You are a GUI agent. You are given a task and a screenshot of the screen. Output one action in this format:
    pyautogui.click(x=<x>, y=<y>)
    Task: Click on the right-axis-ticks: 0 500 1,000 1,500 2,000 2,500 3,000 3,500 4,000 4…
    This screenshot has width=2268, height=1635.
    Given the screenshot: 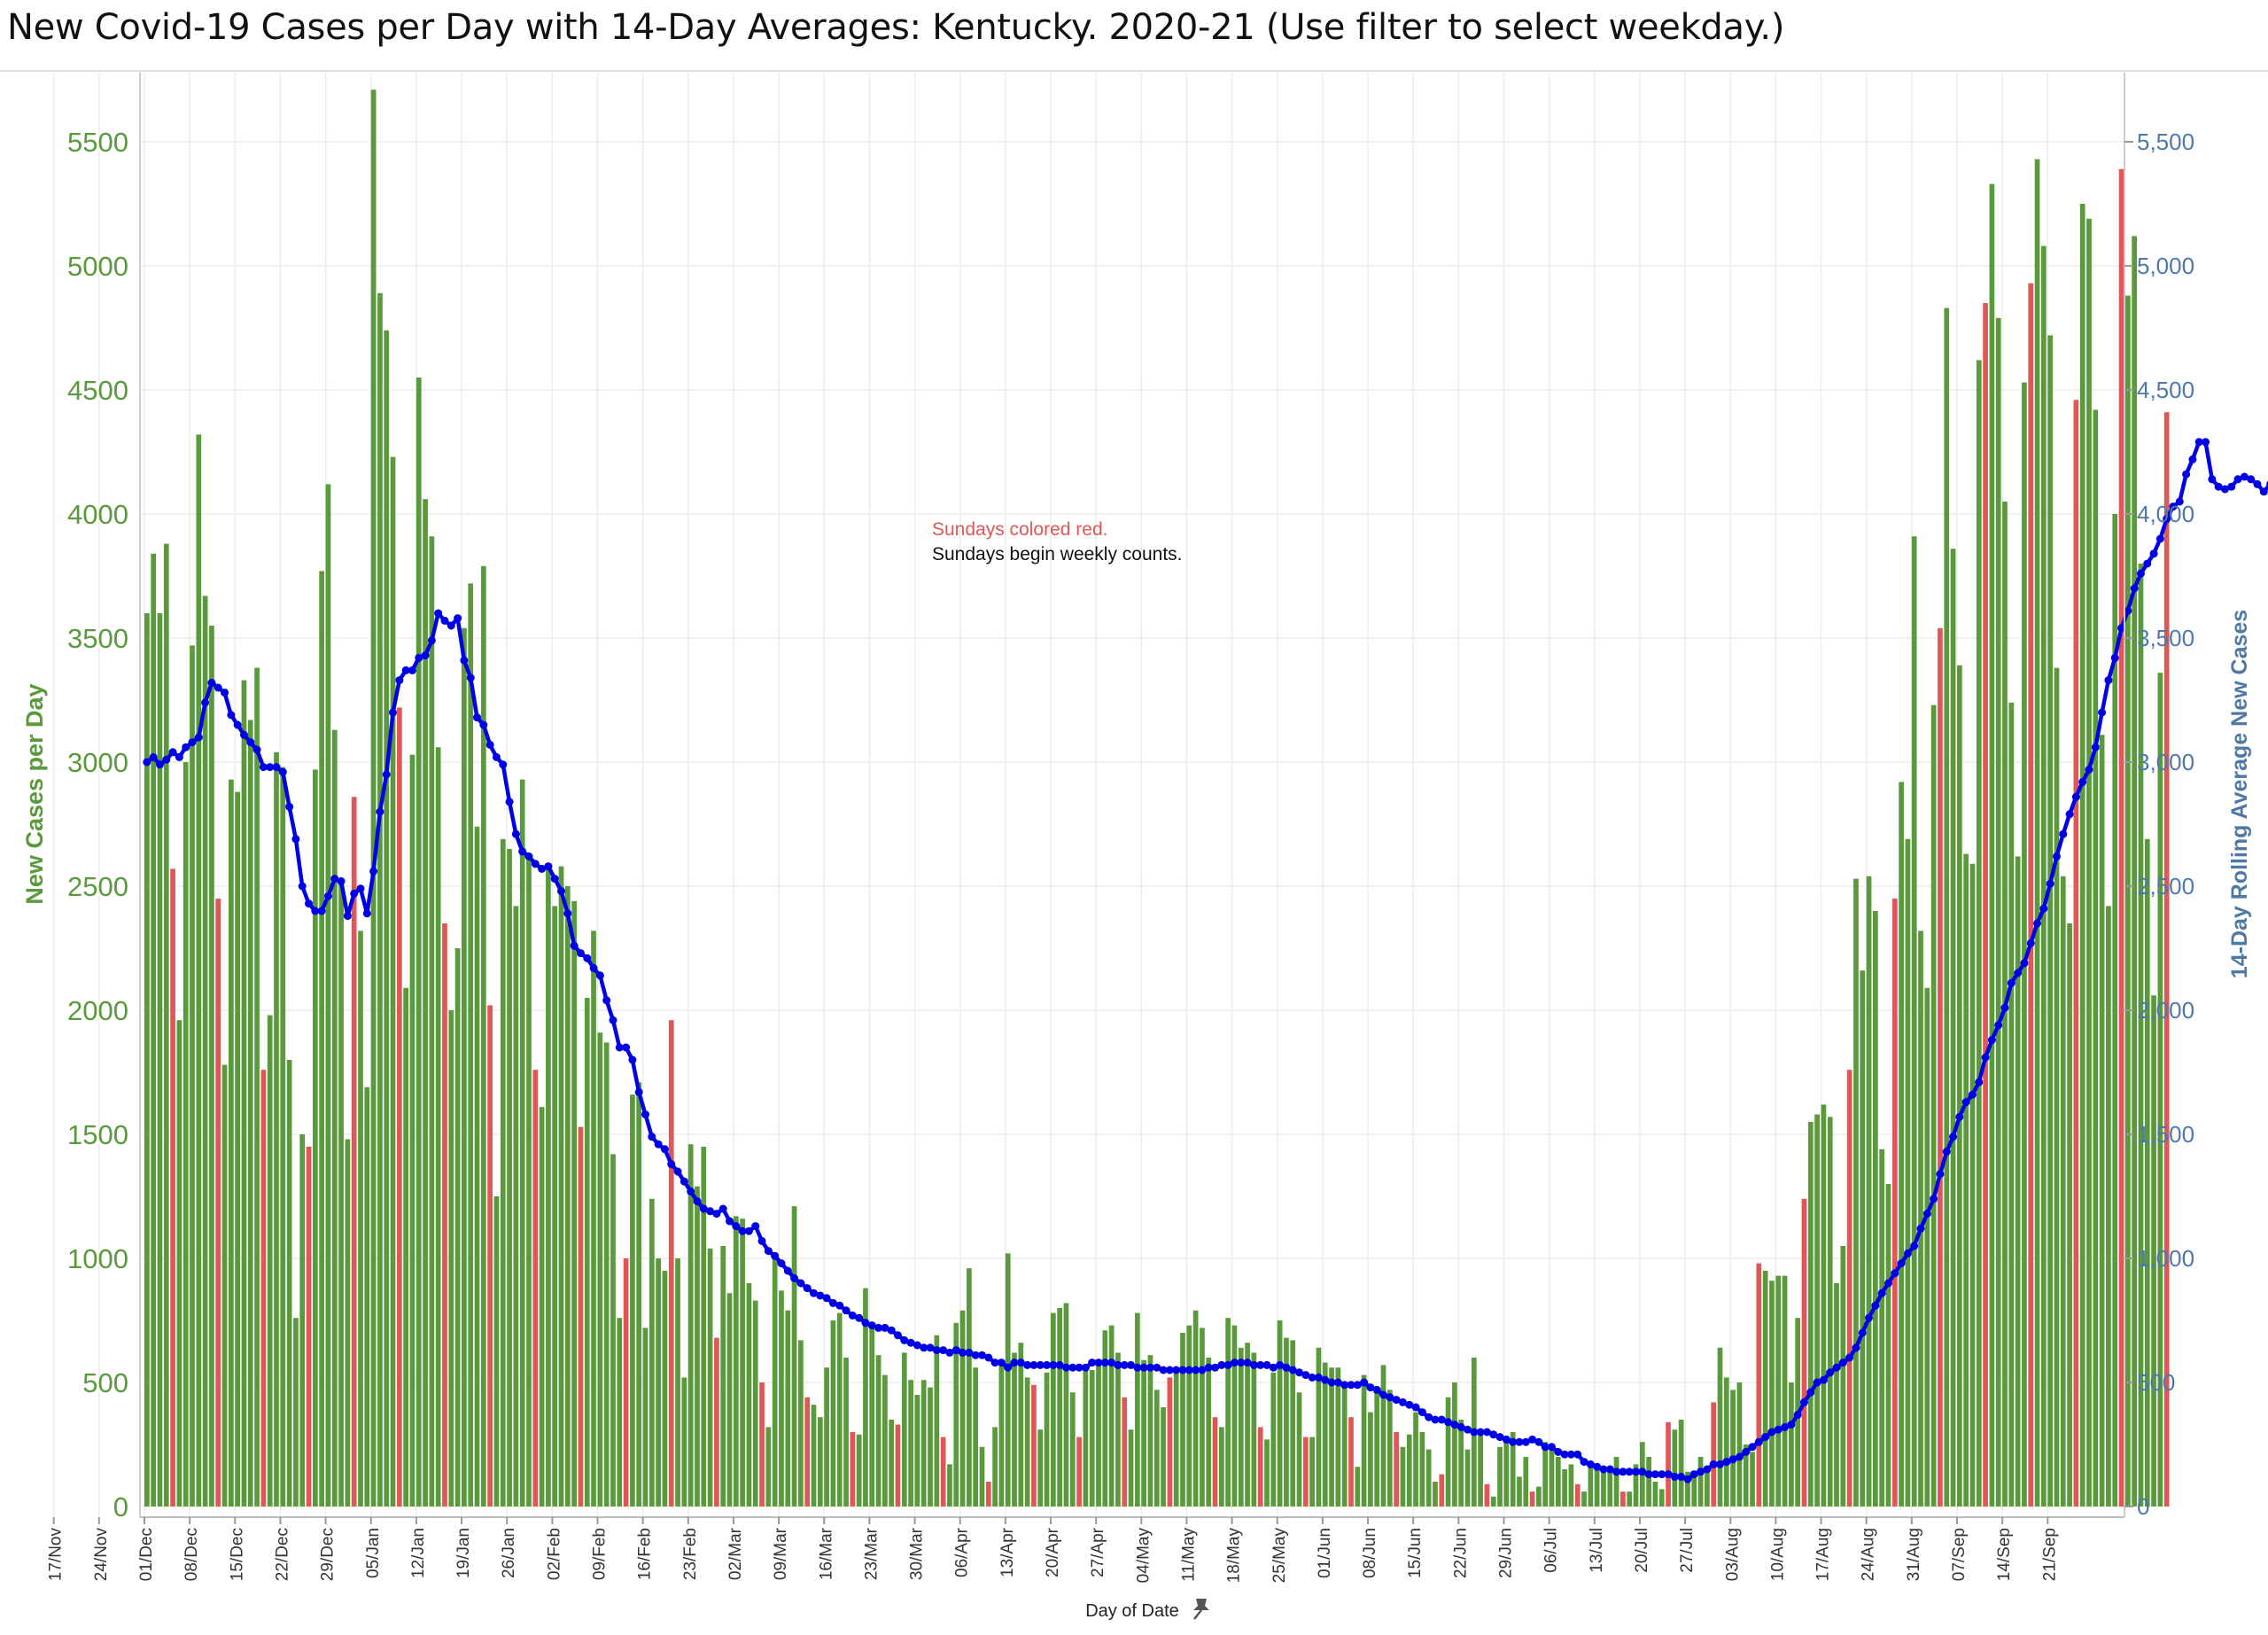 What is the action you would take?
    pyautogui.click(x=2159, y=824)
    